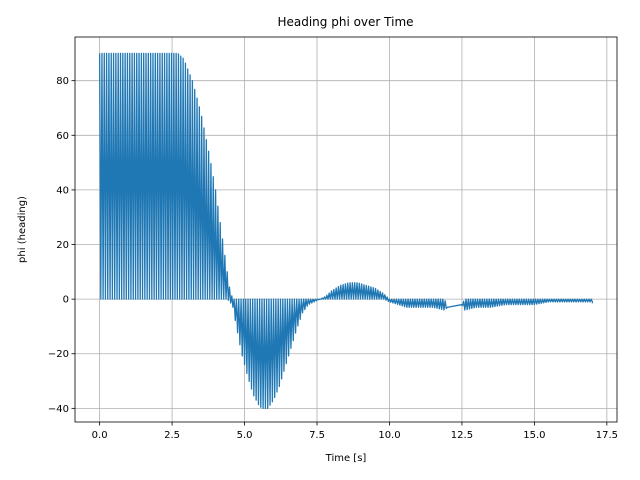 This screenshot has height=480, width=640. I want to click on y-tick-label: 80, so click(62, 81).